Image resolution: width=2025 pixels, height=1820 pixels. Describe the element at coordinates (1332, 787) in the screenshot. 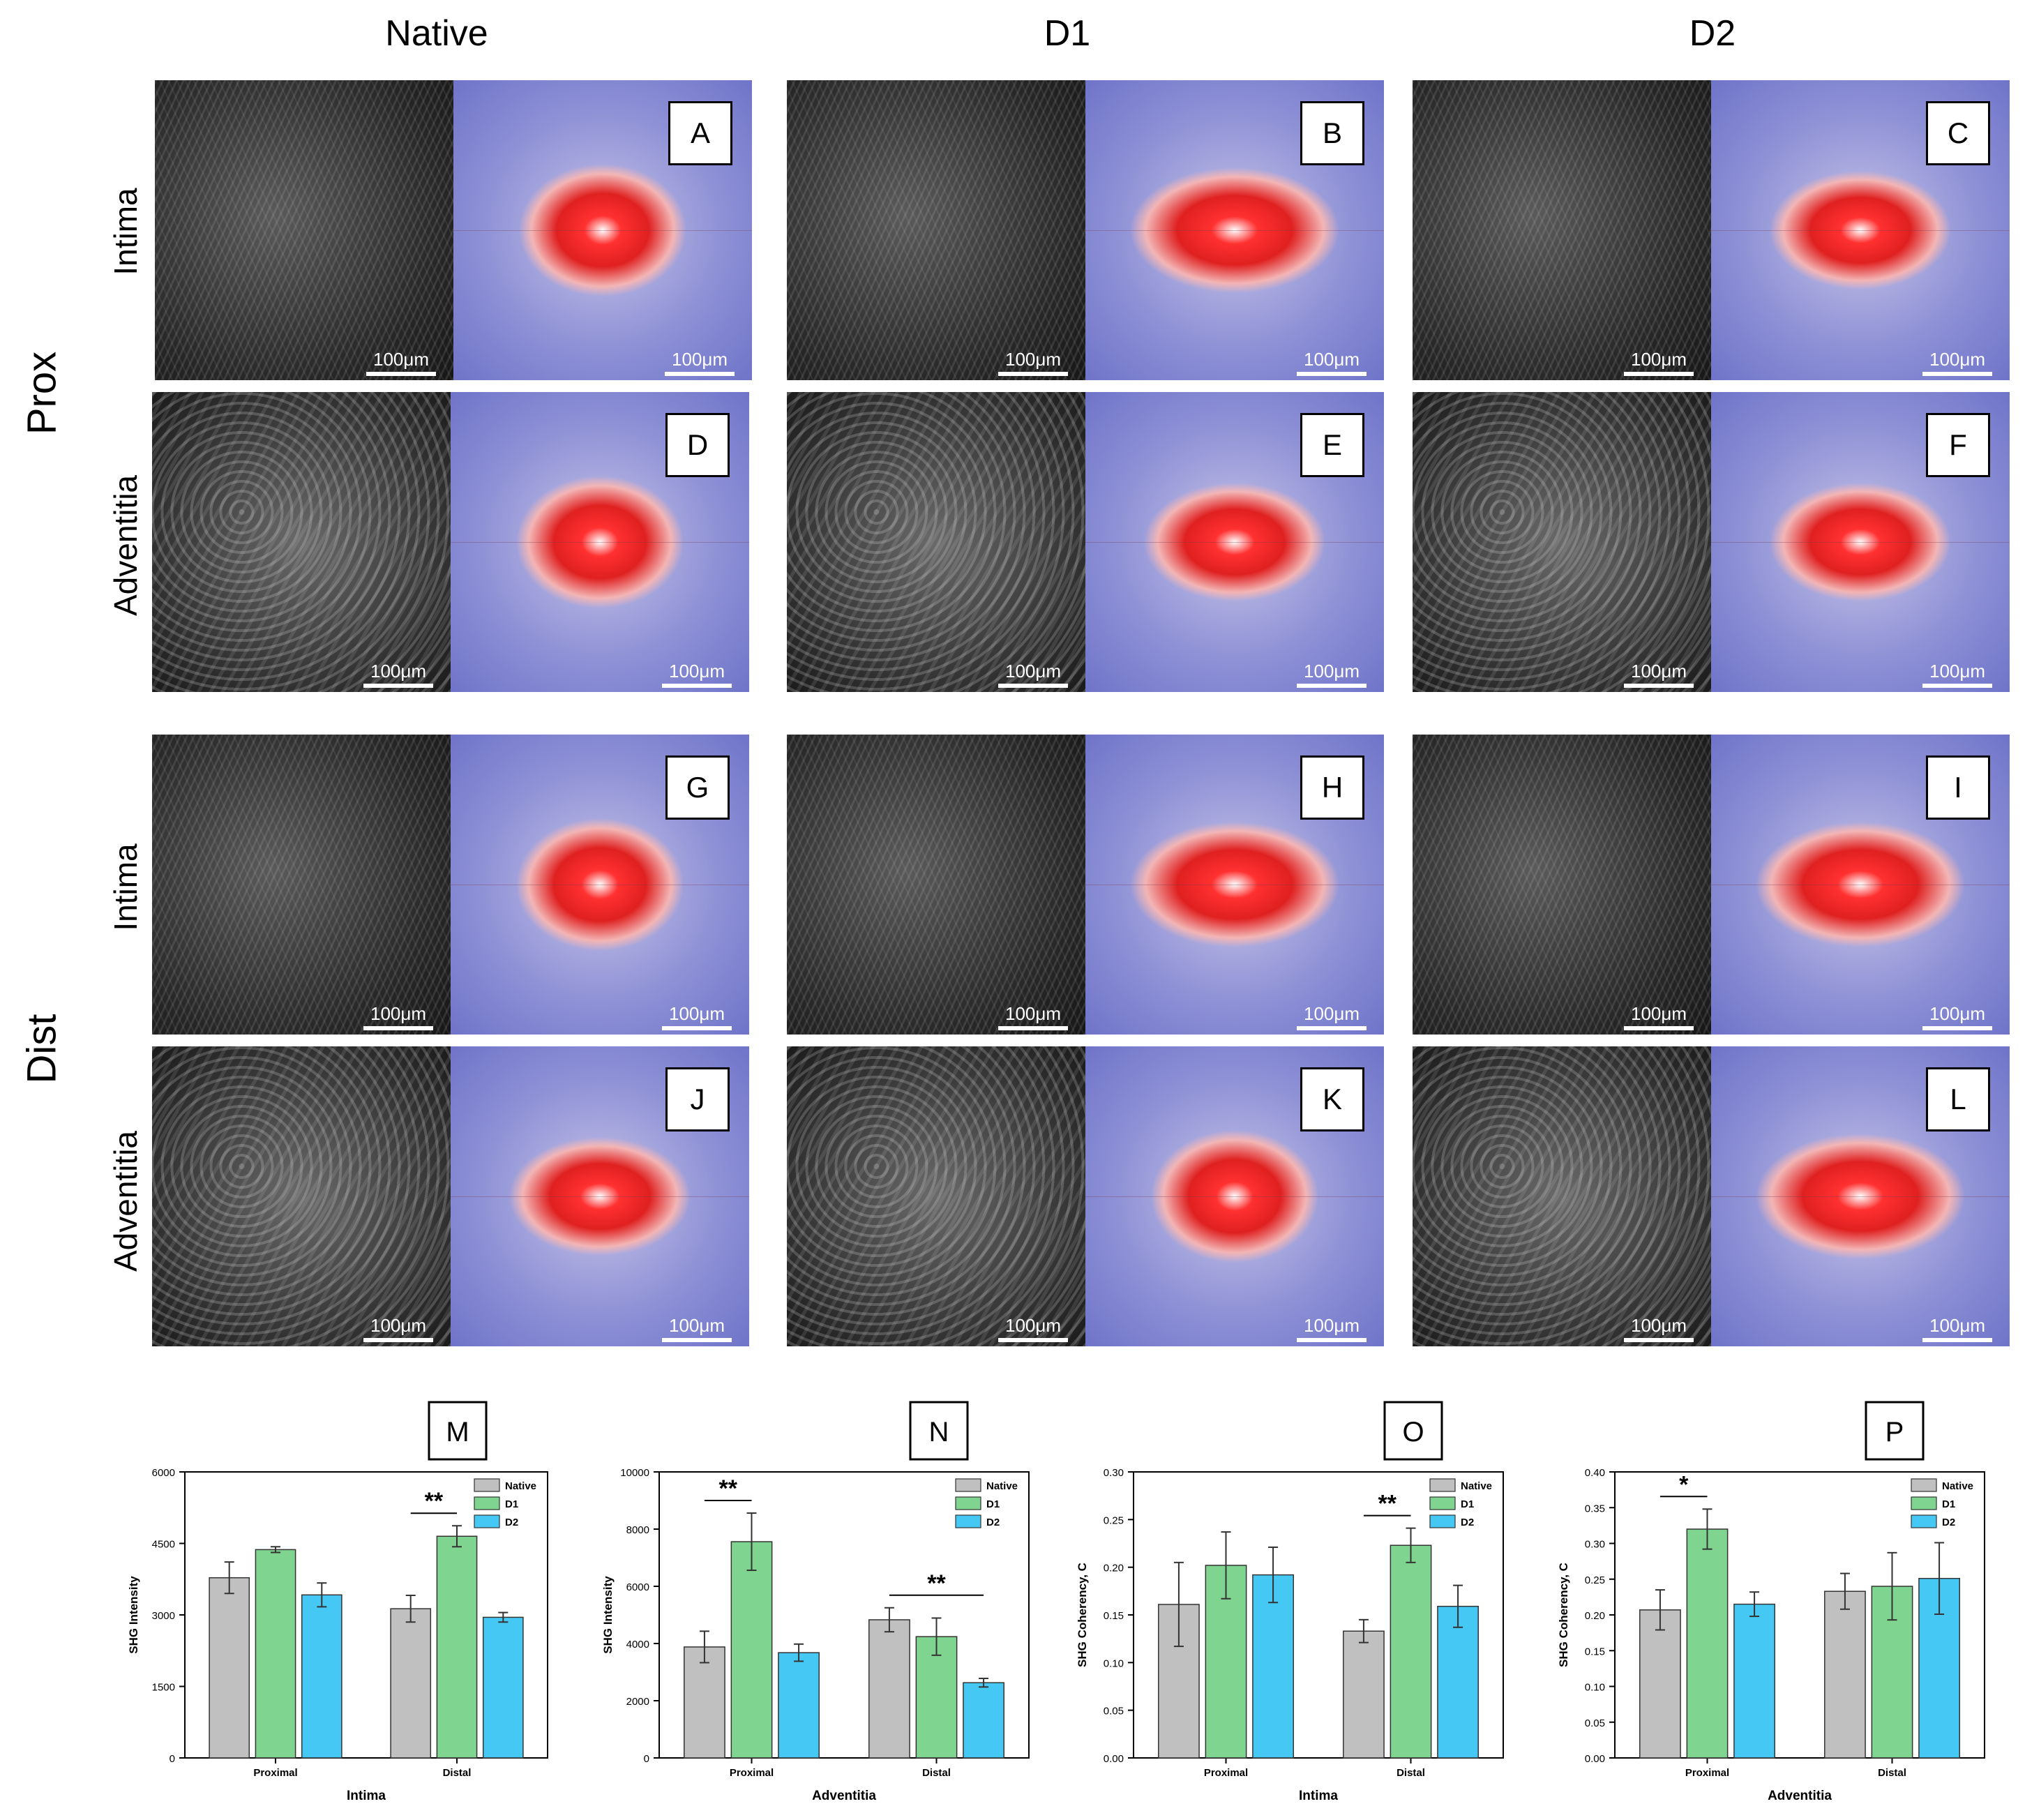

I see `panel-letter: H` at that location.